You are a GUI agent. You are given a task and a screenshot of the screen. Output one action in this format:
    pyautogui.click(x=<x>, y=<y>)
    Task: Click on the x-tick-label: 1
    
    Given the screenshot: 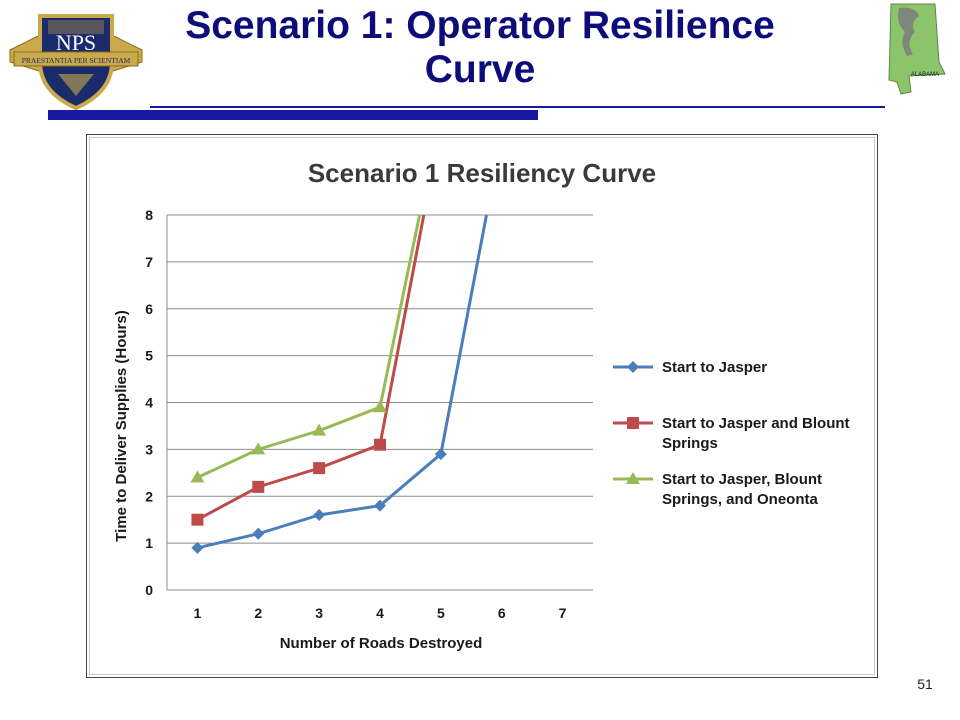 What is the action you would take?
    pyautogui.click(x=198, y=613)
    